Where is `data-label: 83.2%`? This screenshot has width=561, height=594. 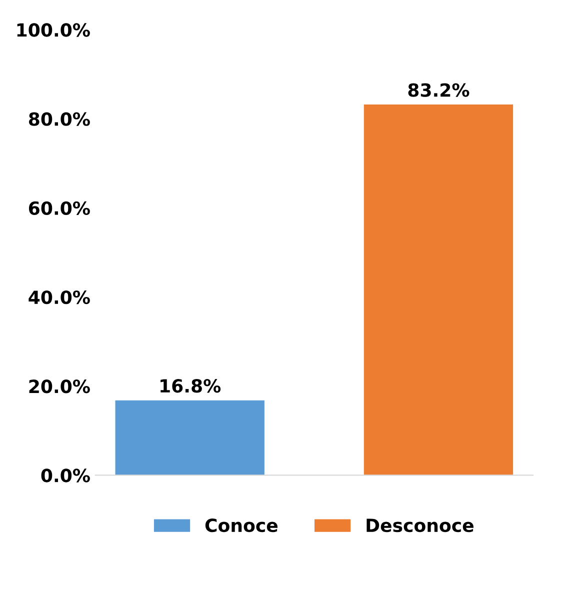
data-label: 83.2% is located at coordinates (439, 90).